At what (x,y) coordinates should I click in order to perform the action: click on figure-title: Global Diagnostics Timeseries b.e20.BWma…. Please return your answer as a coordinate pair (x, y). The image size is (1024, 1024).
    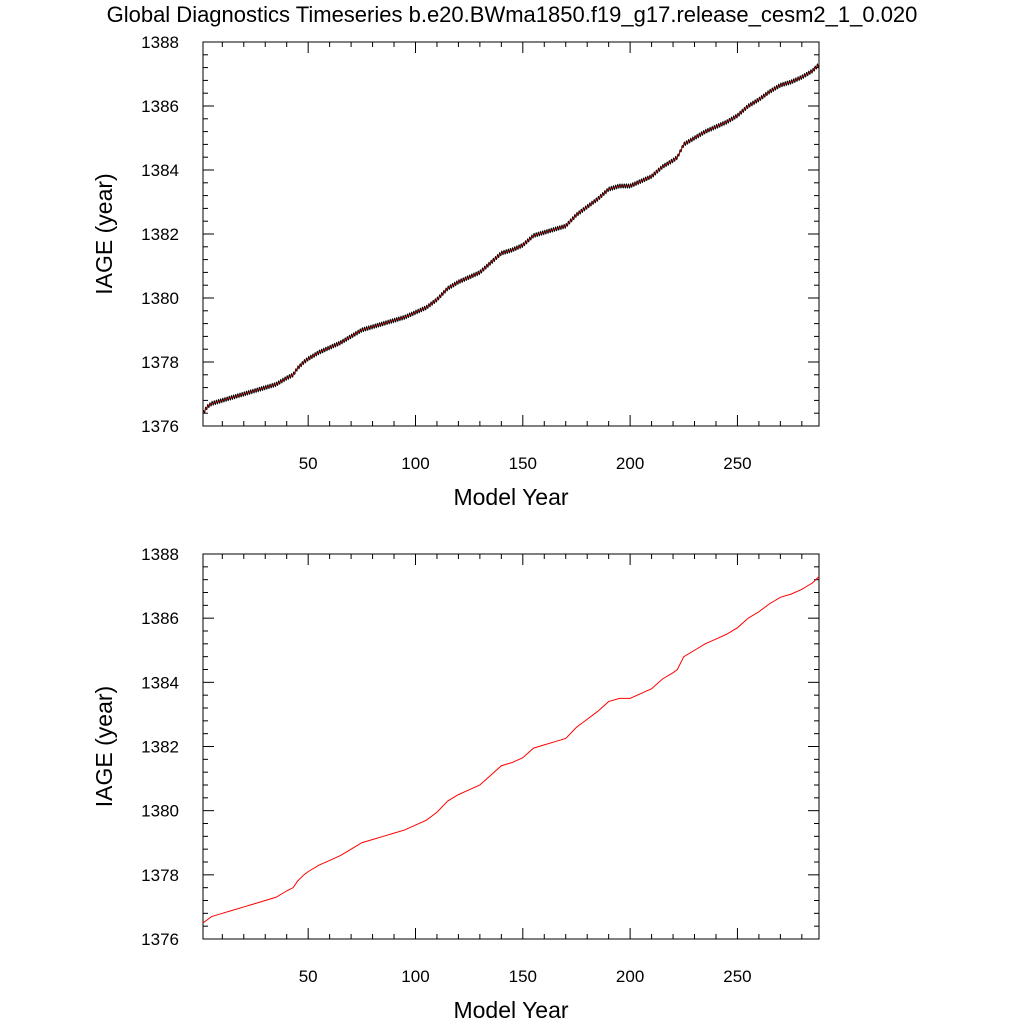
    Looking at the image, I should click on (512, 14).